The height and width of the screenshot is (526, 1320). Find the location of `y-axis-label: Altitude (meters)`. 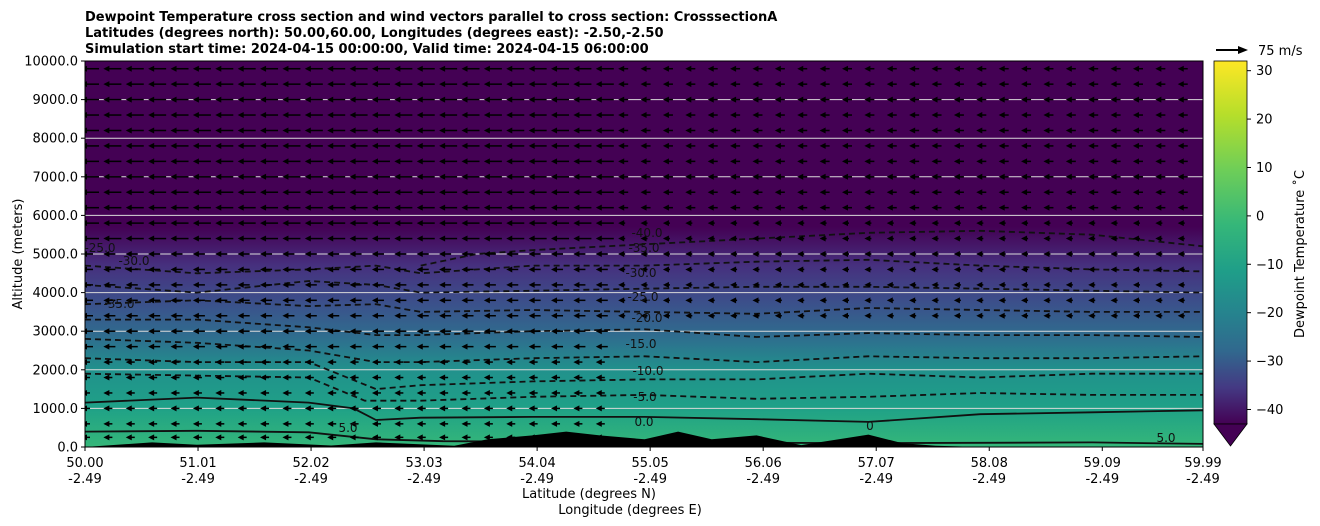

y-axis-label: Altitude (meters) is located at coordinates (18, 254).